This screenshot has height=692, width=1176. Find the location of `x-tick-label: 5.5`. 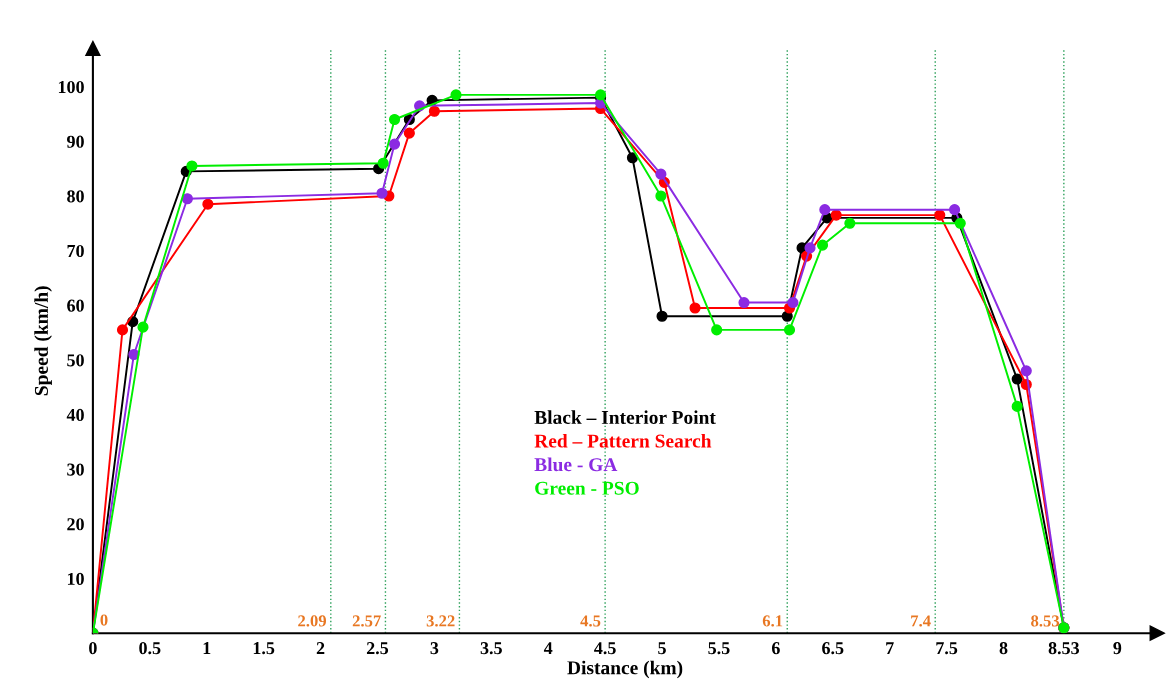

x-tick-label: 5.5 is located at coordinates (719, 648).